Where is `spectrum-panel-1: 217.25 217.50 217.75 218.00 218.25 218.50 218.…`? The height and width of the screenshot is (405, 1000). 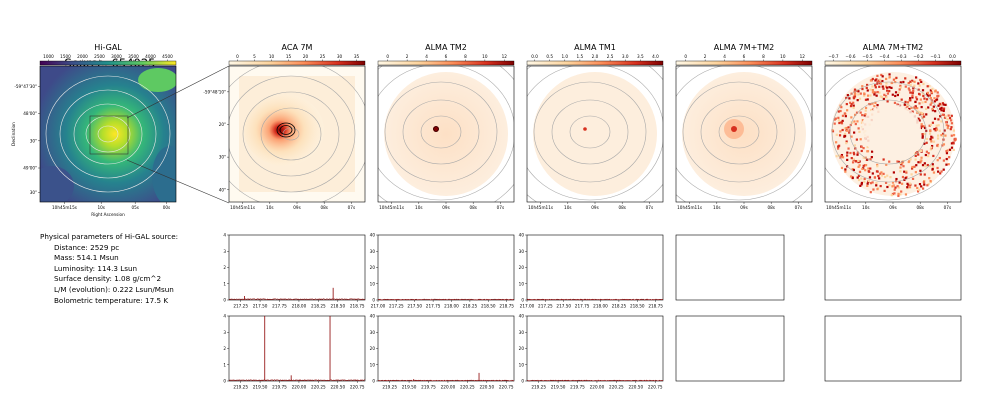
spectrum-panel-1: 217.25 217.50 217.75 218.00 218.25 218.50 218.… is located at coordinates (294, 271).